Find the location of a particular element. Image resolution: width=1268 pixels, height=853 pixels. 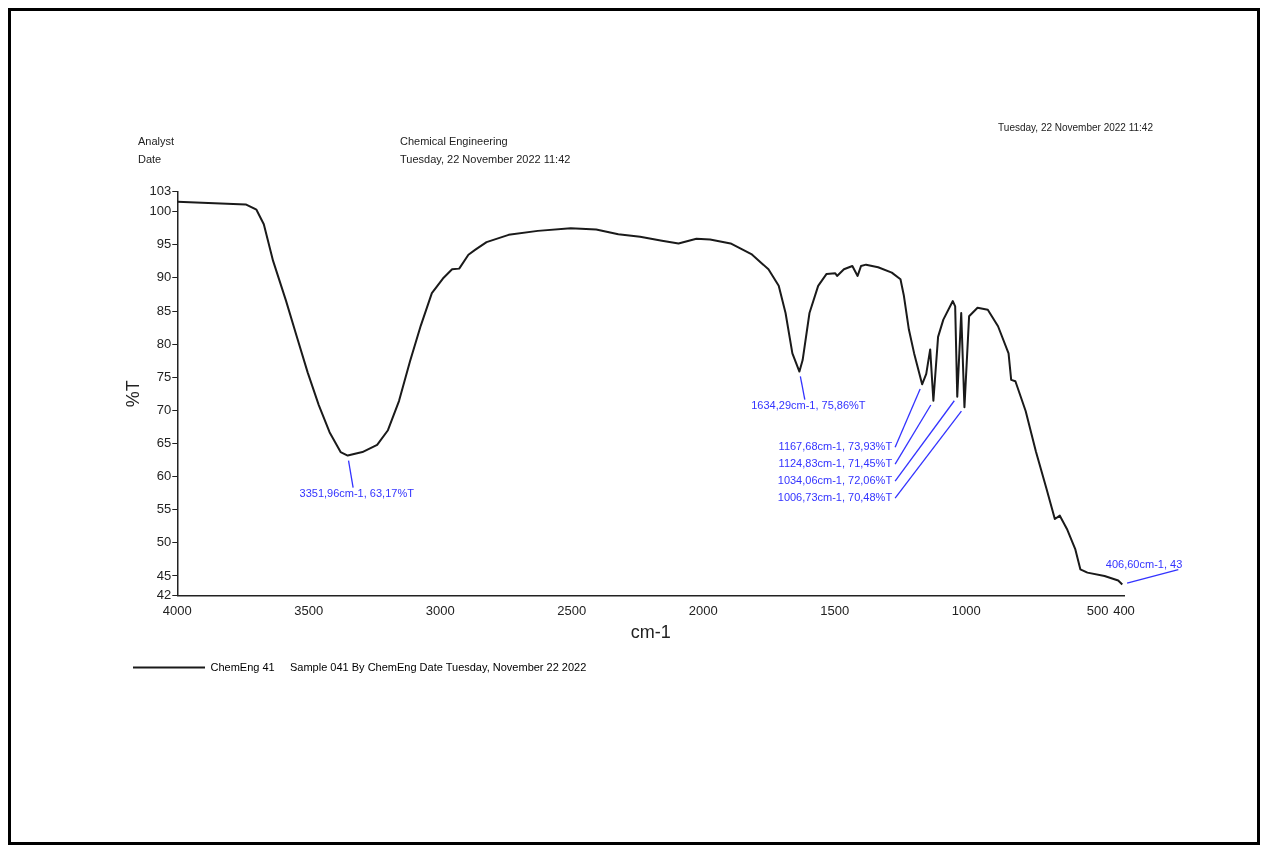

y-tick-label: 55 is located at coordinates (164, 509).